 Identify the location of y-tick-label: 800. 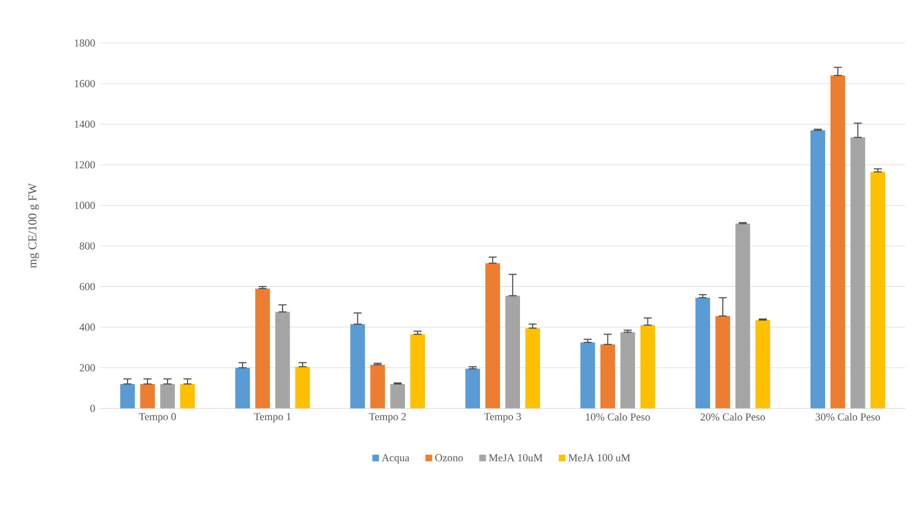
(87, 246).